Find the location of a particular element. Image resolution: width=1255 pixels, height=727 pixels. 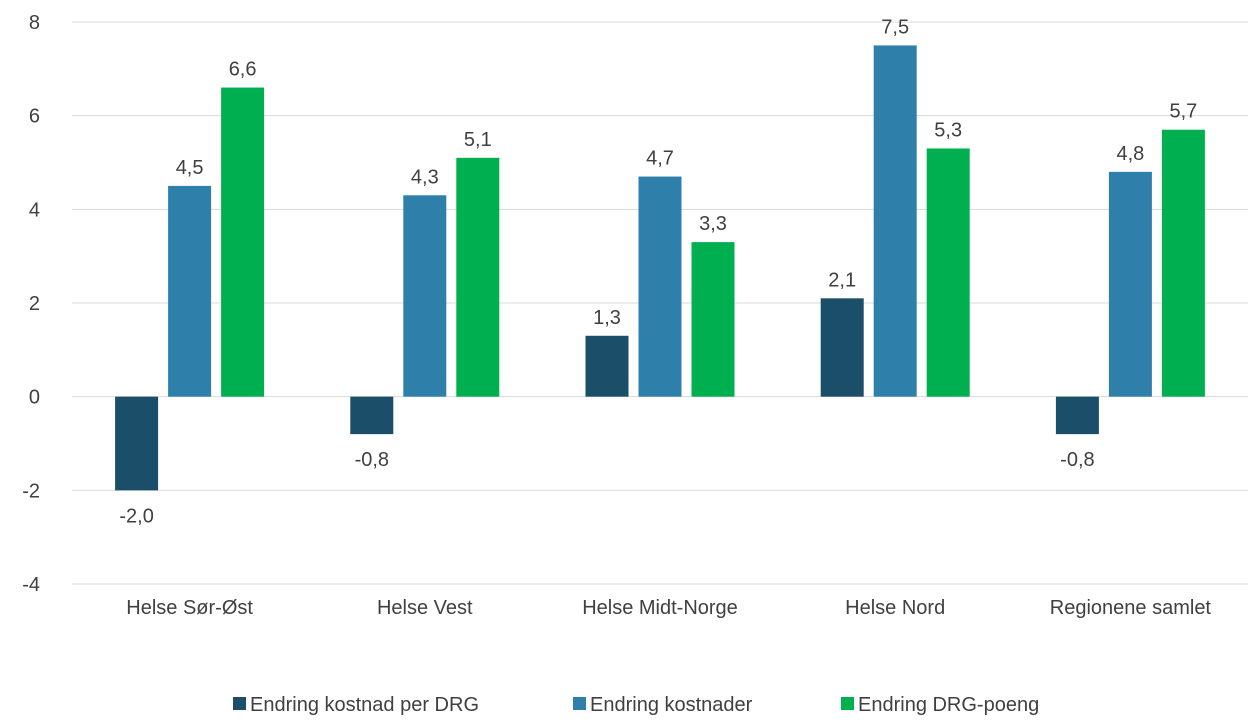

x-tick-label: Regionene samlet is located at coordinates (1131, 608).